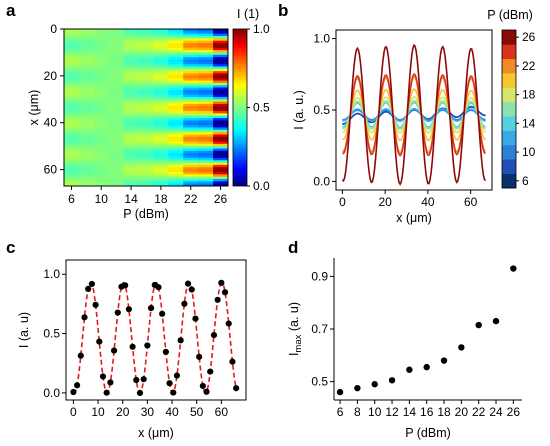 This screenshot has height=446, width=550. Describe the element at coordinates (34, 108) in the screenshot. I see `y-axis-label: x (μm)` at that location.